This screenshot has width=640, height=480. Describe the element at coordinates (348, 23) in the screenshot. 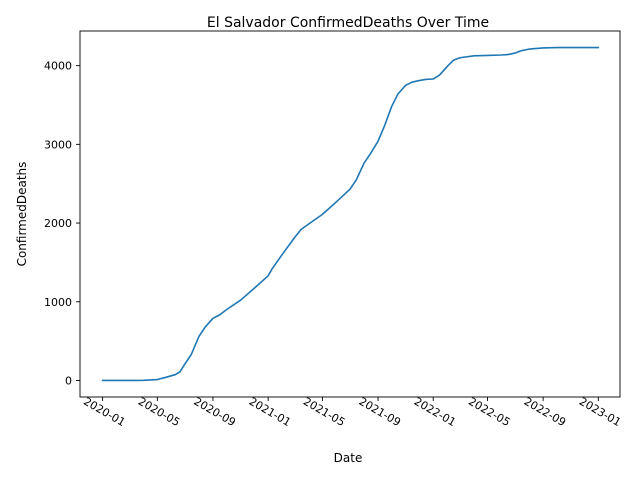

I see `chart-title: El Salvador ConfirmedDeaths Over Time` at that location.